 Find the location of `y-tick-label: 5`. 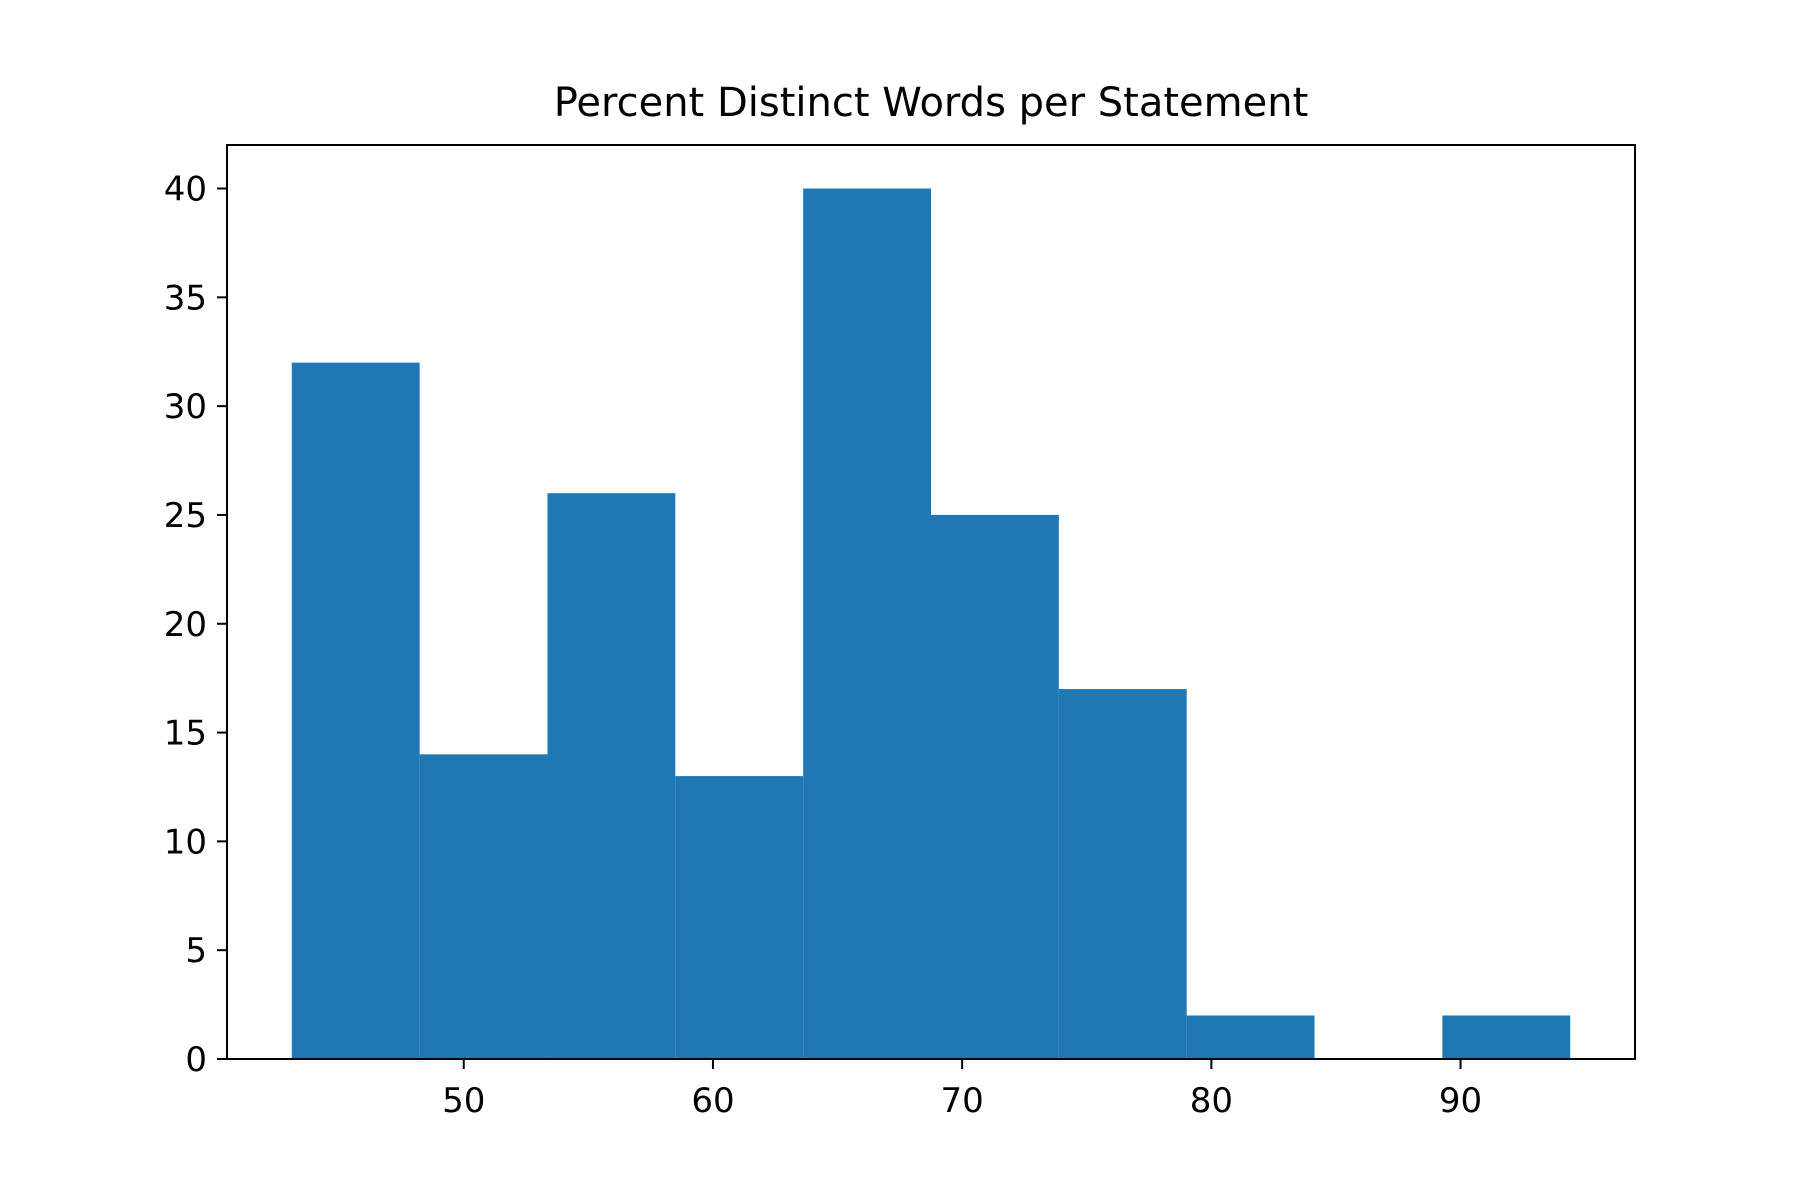

y-tick-label: 5 is located at coordinates (196, 951).